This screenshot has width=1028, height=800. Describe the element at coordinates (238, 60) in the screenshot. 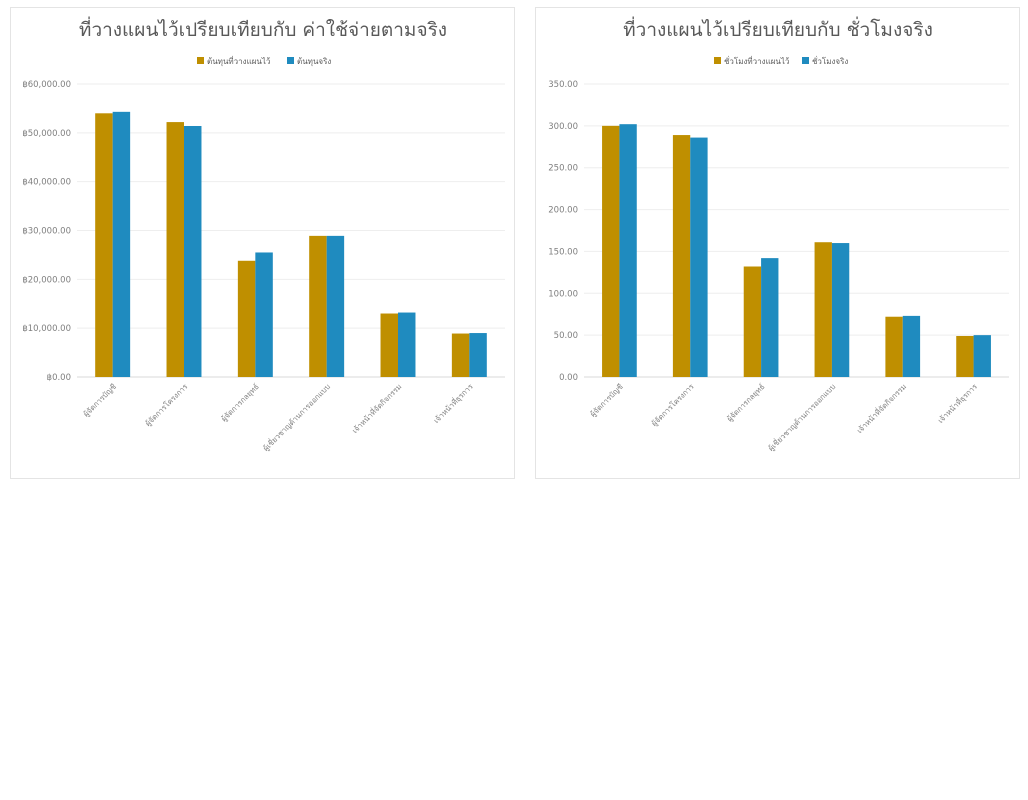

I see `legend-label-planned: ต้นทุนที่วางแผนไว้` at that location.